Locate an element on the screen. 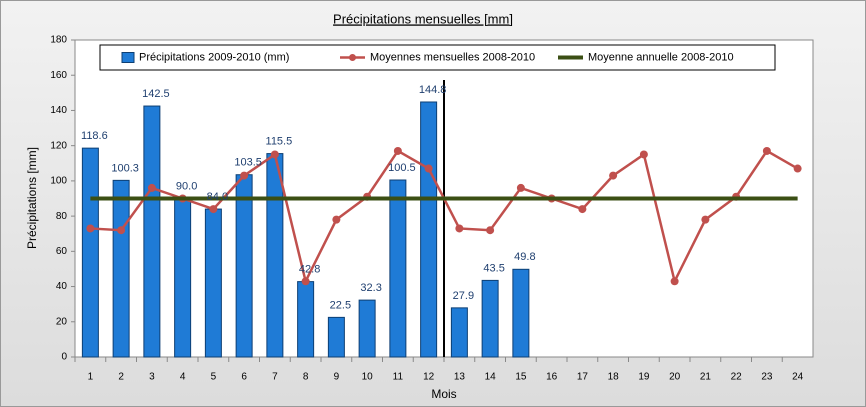  value-label: 84.0 is located at coordinates (217, 197).